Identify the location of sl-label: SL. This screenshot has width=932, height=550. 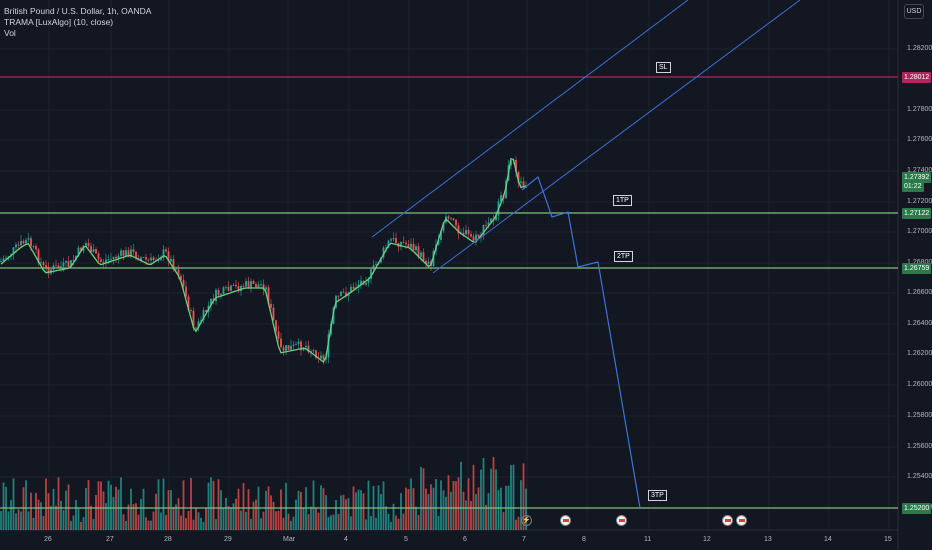
(663, 67).